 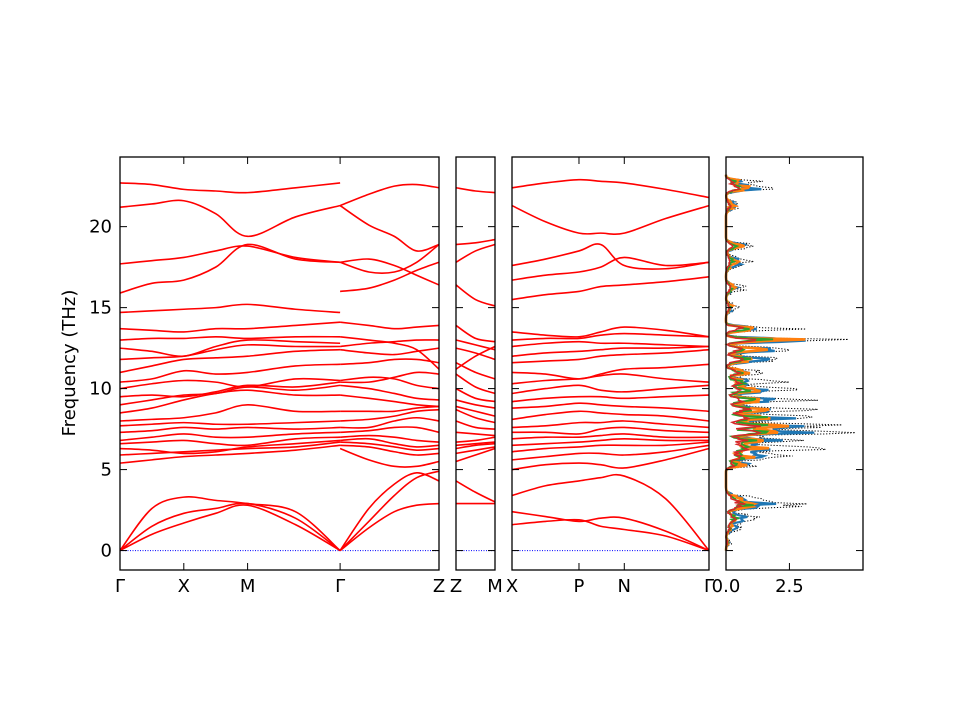 What do you see at coordinates (230, 338) in the screenshot?
I see `band-line-p1-s1-b20` at bounding box center [230, 338].